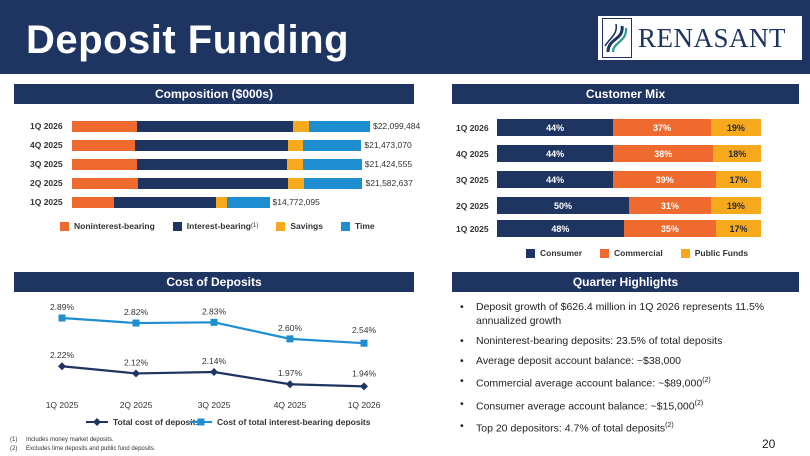 The image size is (810, 456). I want to click on page-title: Deposit Funding, so click(188, 40).